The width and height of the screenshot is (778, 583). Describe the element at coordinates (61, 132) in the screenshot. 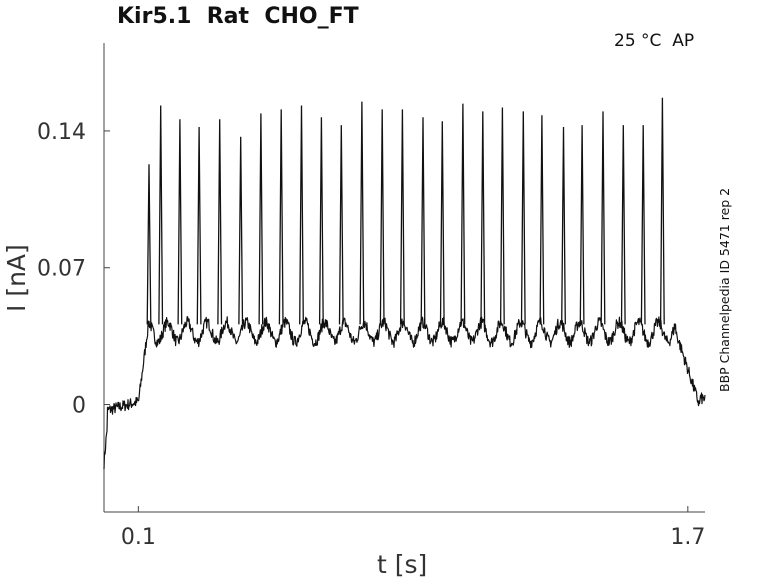

I see `y-tick-label: 0.14` at that location.